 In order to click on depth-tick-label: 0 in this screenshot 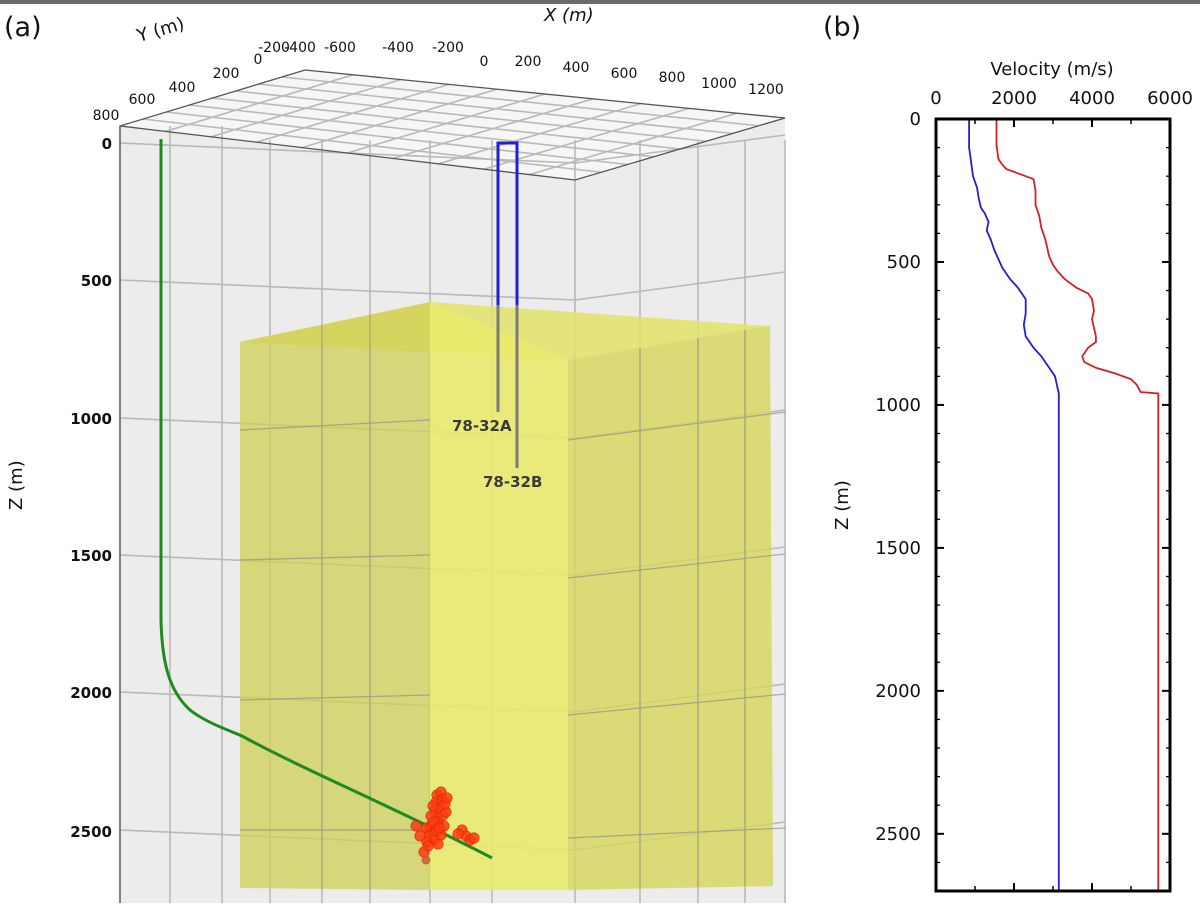, I will do `click(915, 119)`.